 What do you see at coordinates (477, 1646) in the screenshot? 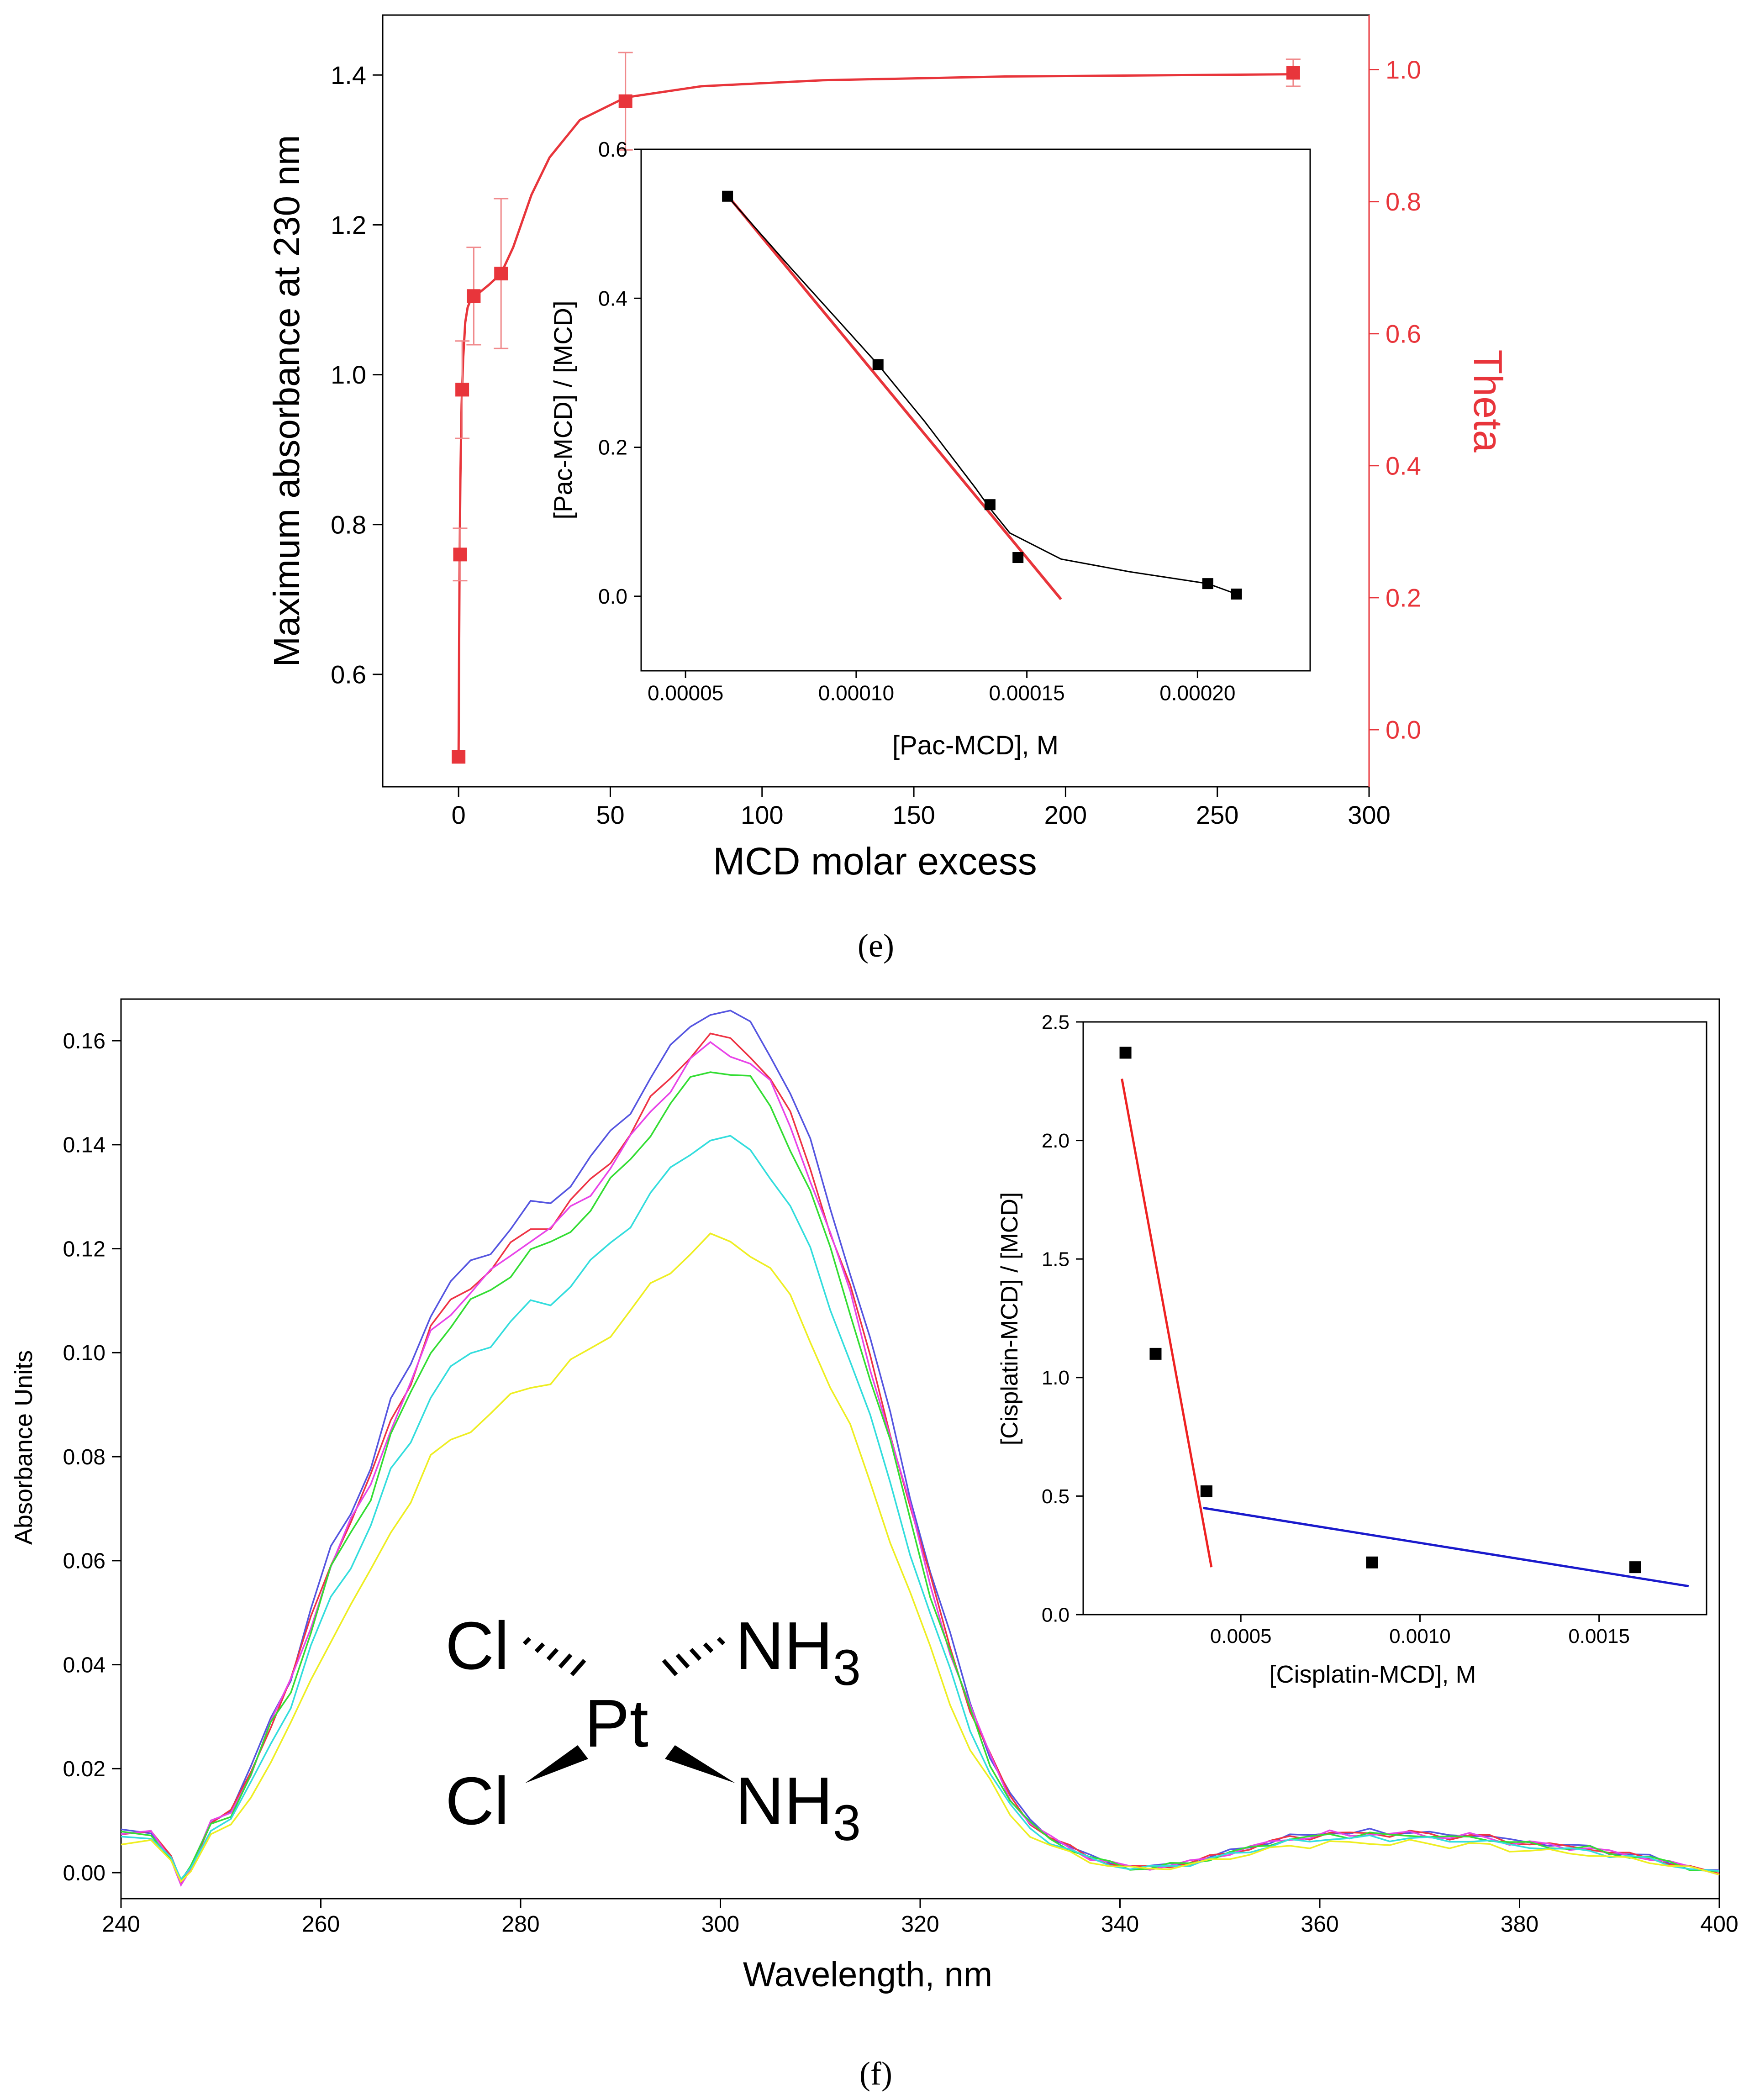
I see `atom-cl-top: Cl` at bounding box center [477, 1646].